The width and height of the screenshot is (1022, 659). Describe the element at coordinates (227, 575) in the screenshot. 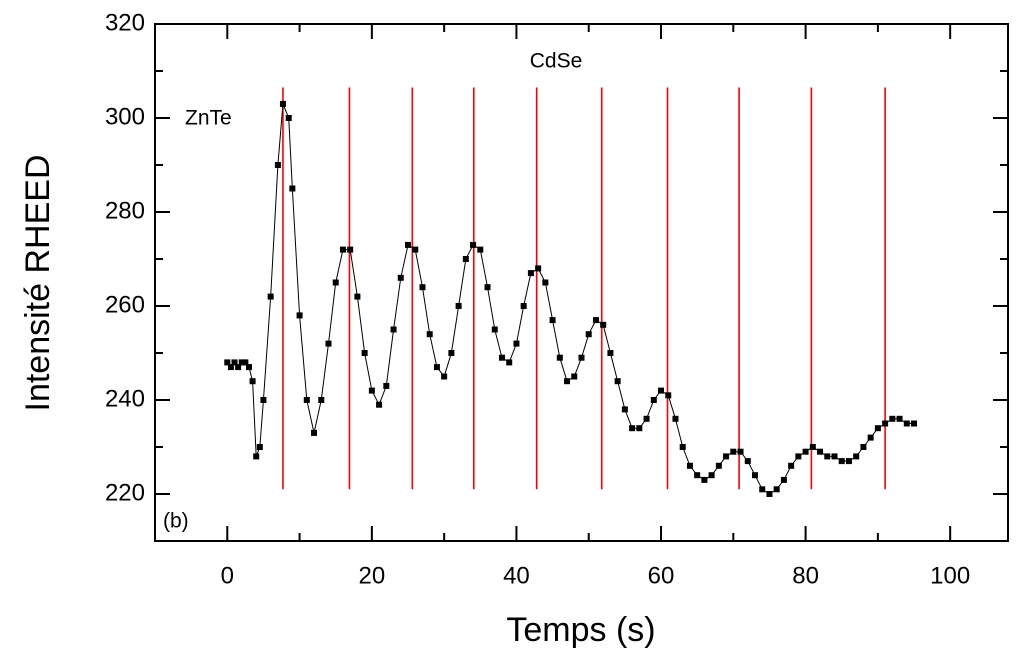

I see `x-tick-label: 0` at that location.